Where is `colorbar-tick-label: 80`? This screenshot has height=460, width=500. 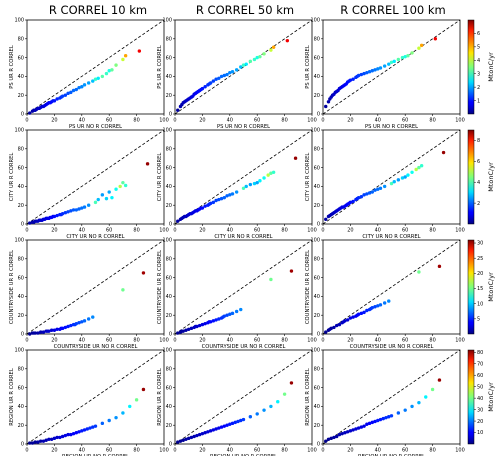
colorbar-tick-label: 80 is located at coordinates (480, 353).